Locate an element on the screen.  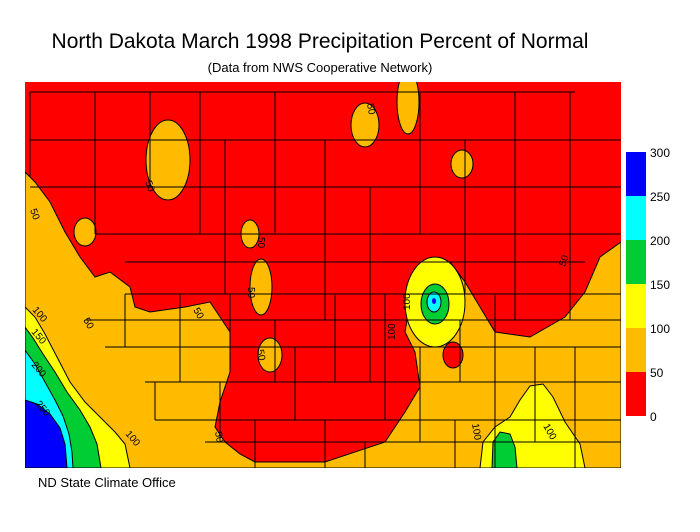
legend-swatch-yellow is located at coordinates (636, 306).